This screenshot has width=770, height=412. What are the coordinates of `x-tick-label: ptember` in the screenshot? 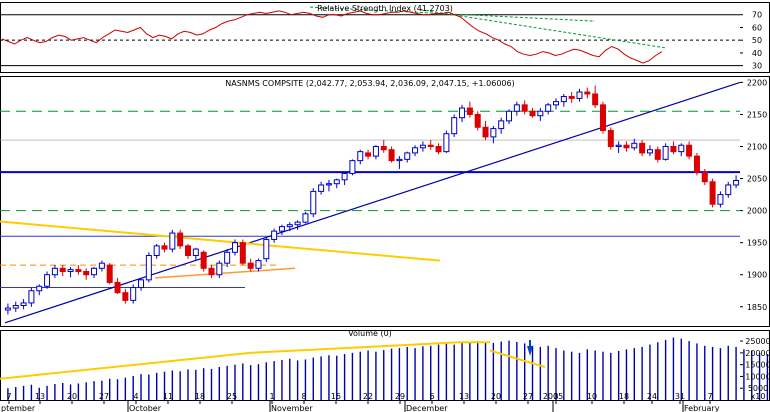 It's located at (18, 408).